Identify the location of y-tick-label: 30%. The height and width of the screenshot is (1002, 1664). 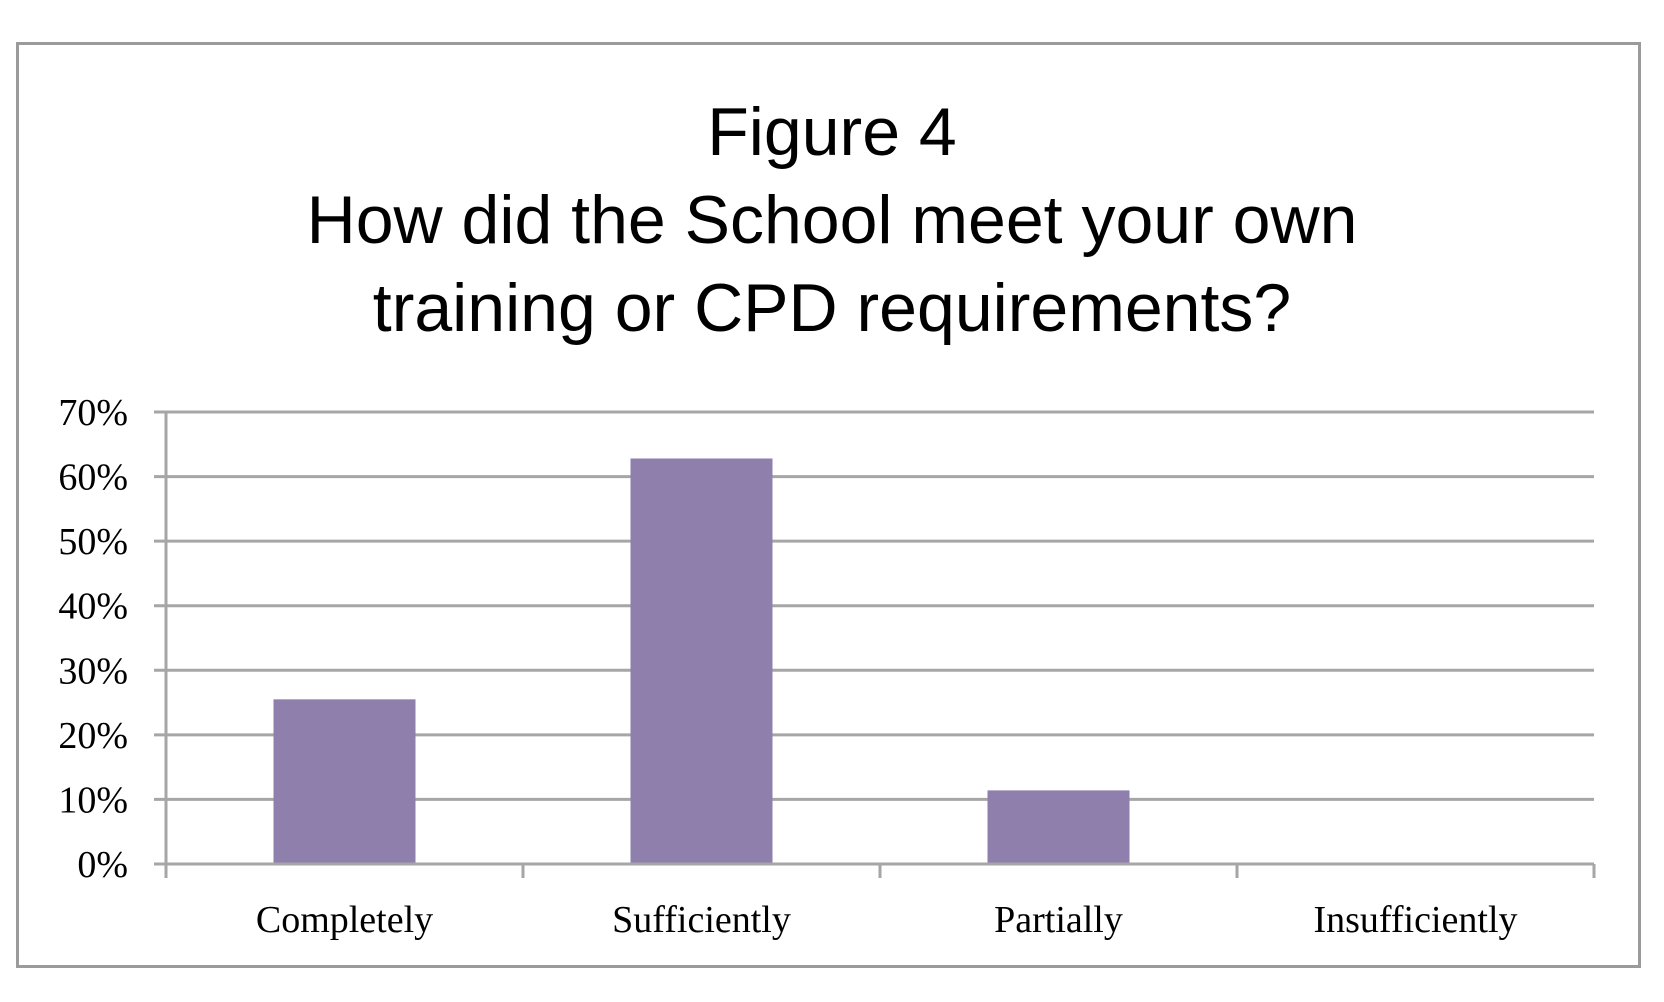
(93, 671).